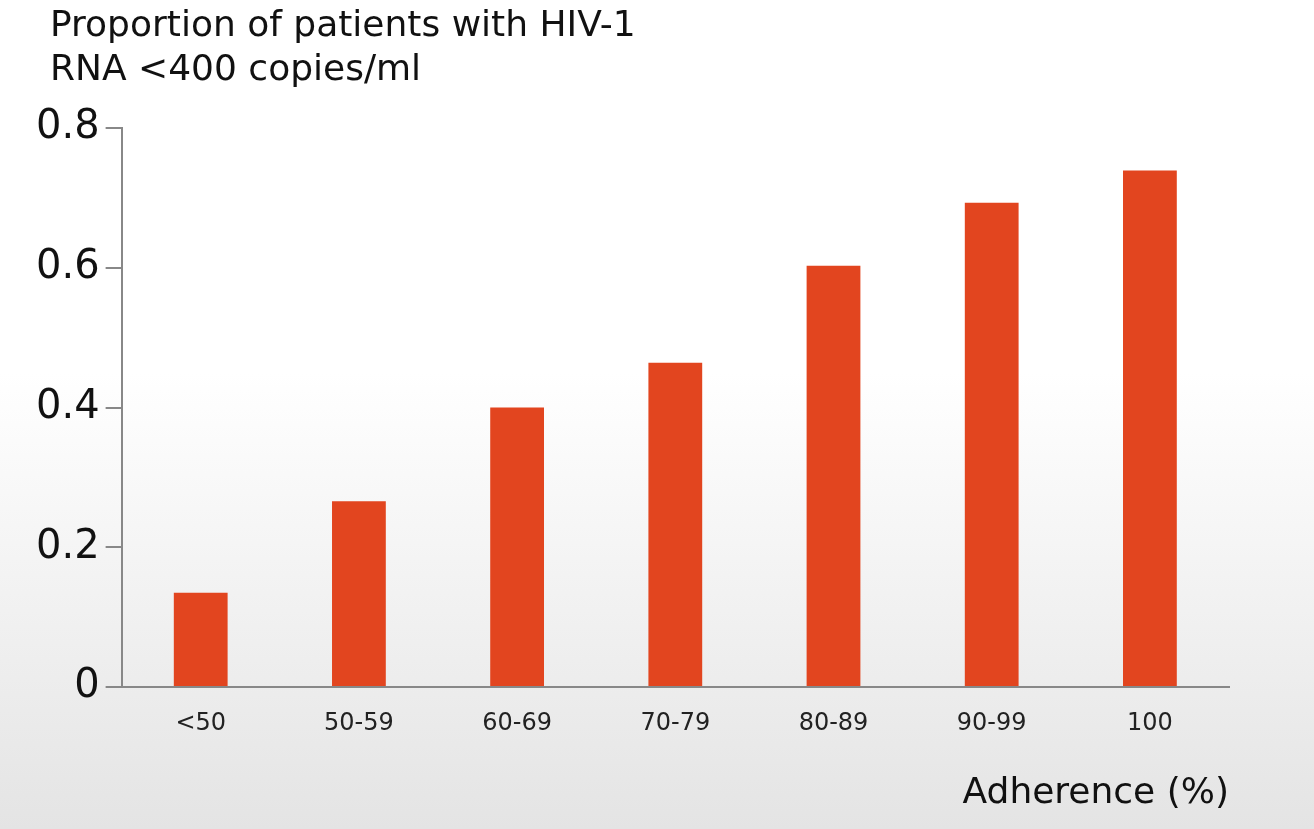 This screenshot has height=829, width=1314. What do you see at coordinates (67, 403) in the screenshot?
I see `y-tick-label: 0.4` at bounding box center [67, 403].